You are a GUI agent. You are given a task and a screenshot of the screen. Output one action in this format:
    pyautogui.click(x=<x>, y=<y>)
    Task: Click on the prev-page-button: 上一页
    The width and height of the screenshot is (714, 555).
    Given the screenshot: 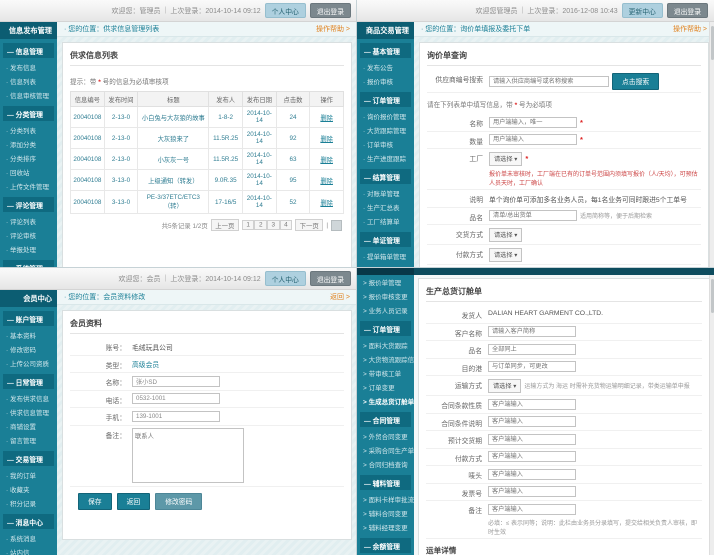 What is the action you would take?
    pyautogui.click(x=224, y=225)
    